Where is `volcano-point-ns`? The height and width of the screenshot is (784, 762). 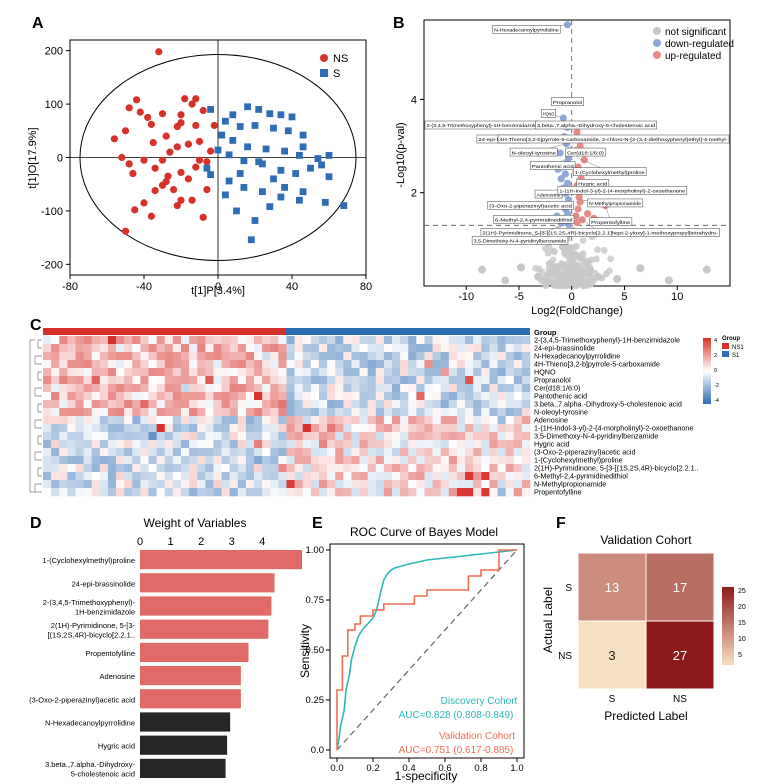 volcano-point-ns is located at coordinates (588, 264).